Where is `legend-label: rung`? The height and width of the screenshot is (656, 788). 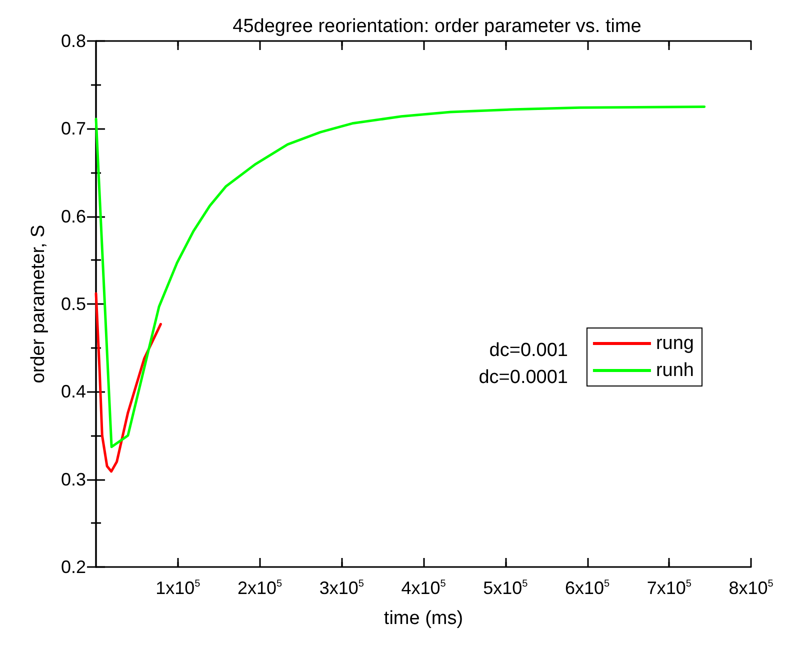 legend-label: rung is located at coordinates (675, 343).